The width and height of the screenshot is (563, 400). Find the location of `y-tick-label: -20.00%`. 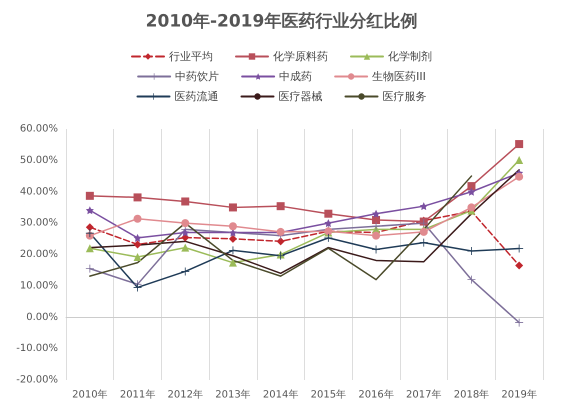

y-tick-label: -20.00% is located at coordinates (37, 380).